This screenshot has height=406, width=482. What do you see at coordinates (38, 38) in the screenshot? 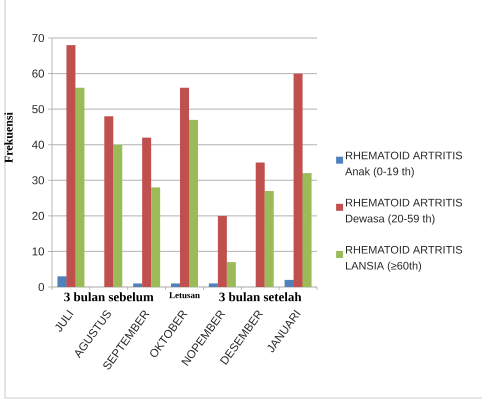
I see `y-tick-label: 70` at bounding box center [38, 38].